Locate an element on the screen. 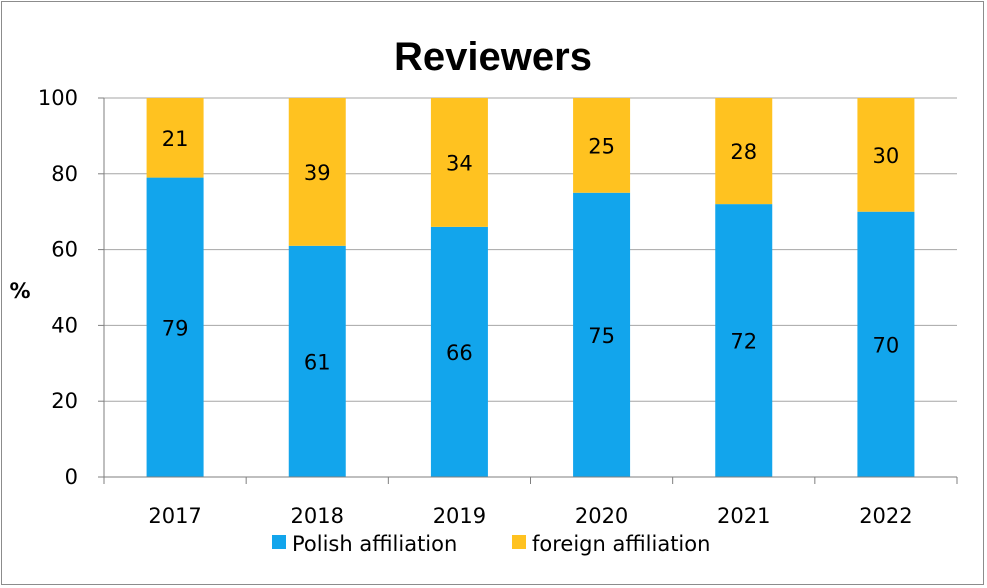  bar-foreign-2022 is located at coordinates (886, 155).